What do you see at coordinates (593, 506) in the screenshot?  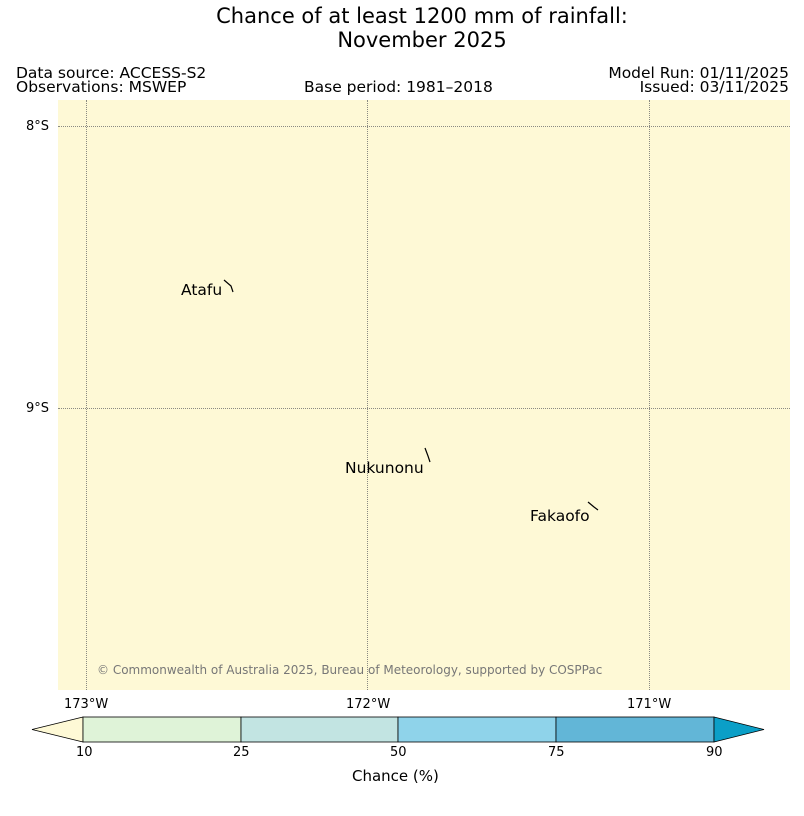 I see `fakaofo-outline` at bounding box center [593, 506].